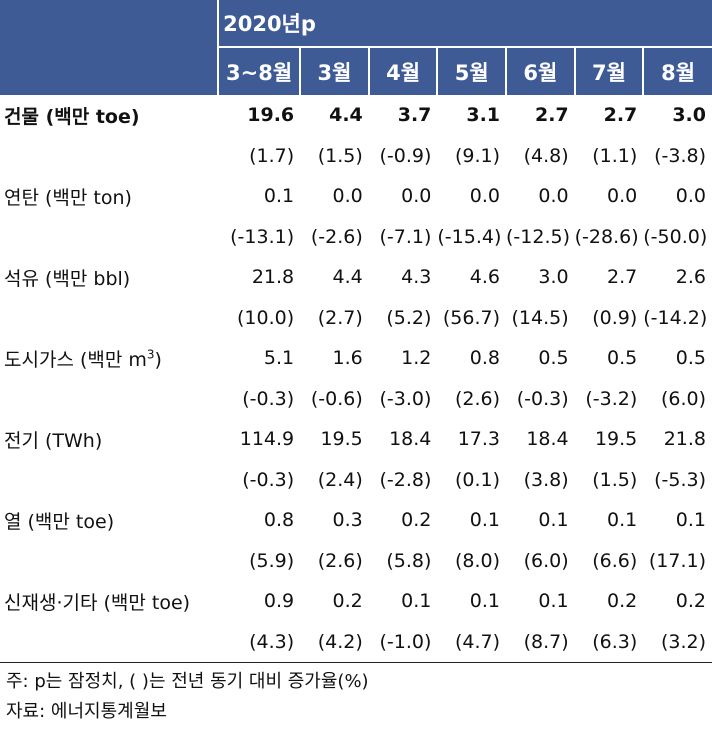 Image resolution: width=712 pixels, height=733 pixels. I want to click on change-cell: (-0.6), so click(336, 398).